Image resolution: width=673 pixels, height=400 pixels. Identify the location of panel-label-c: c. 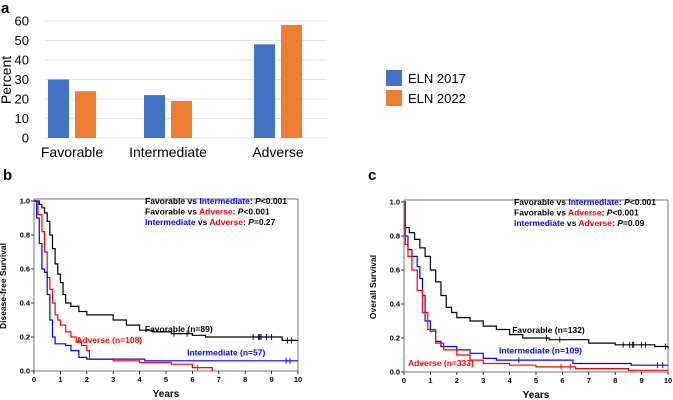
(372, 175).